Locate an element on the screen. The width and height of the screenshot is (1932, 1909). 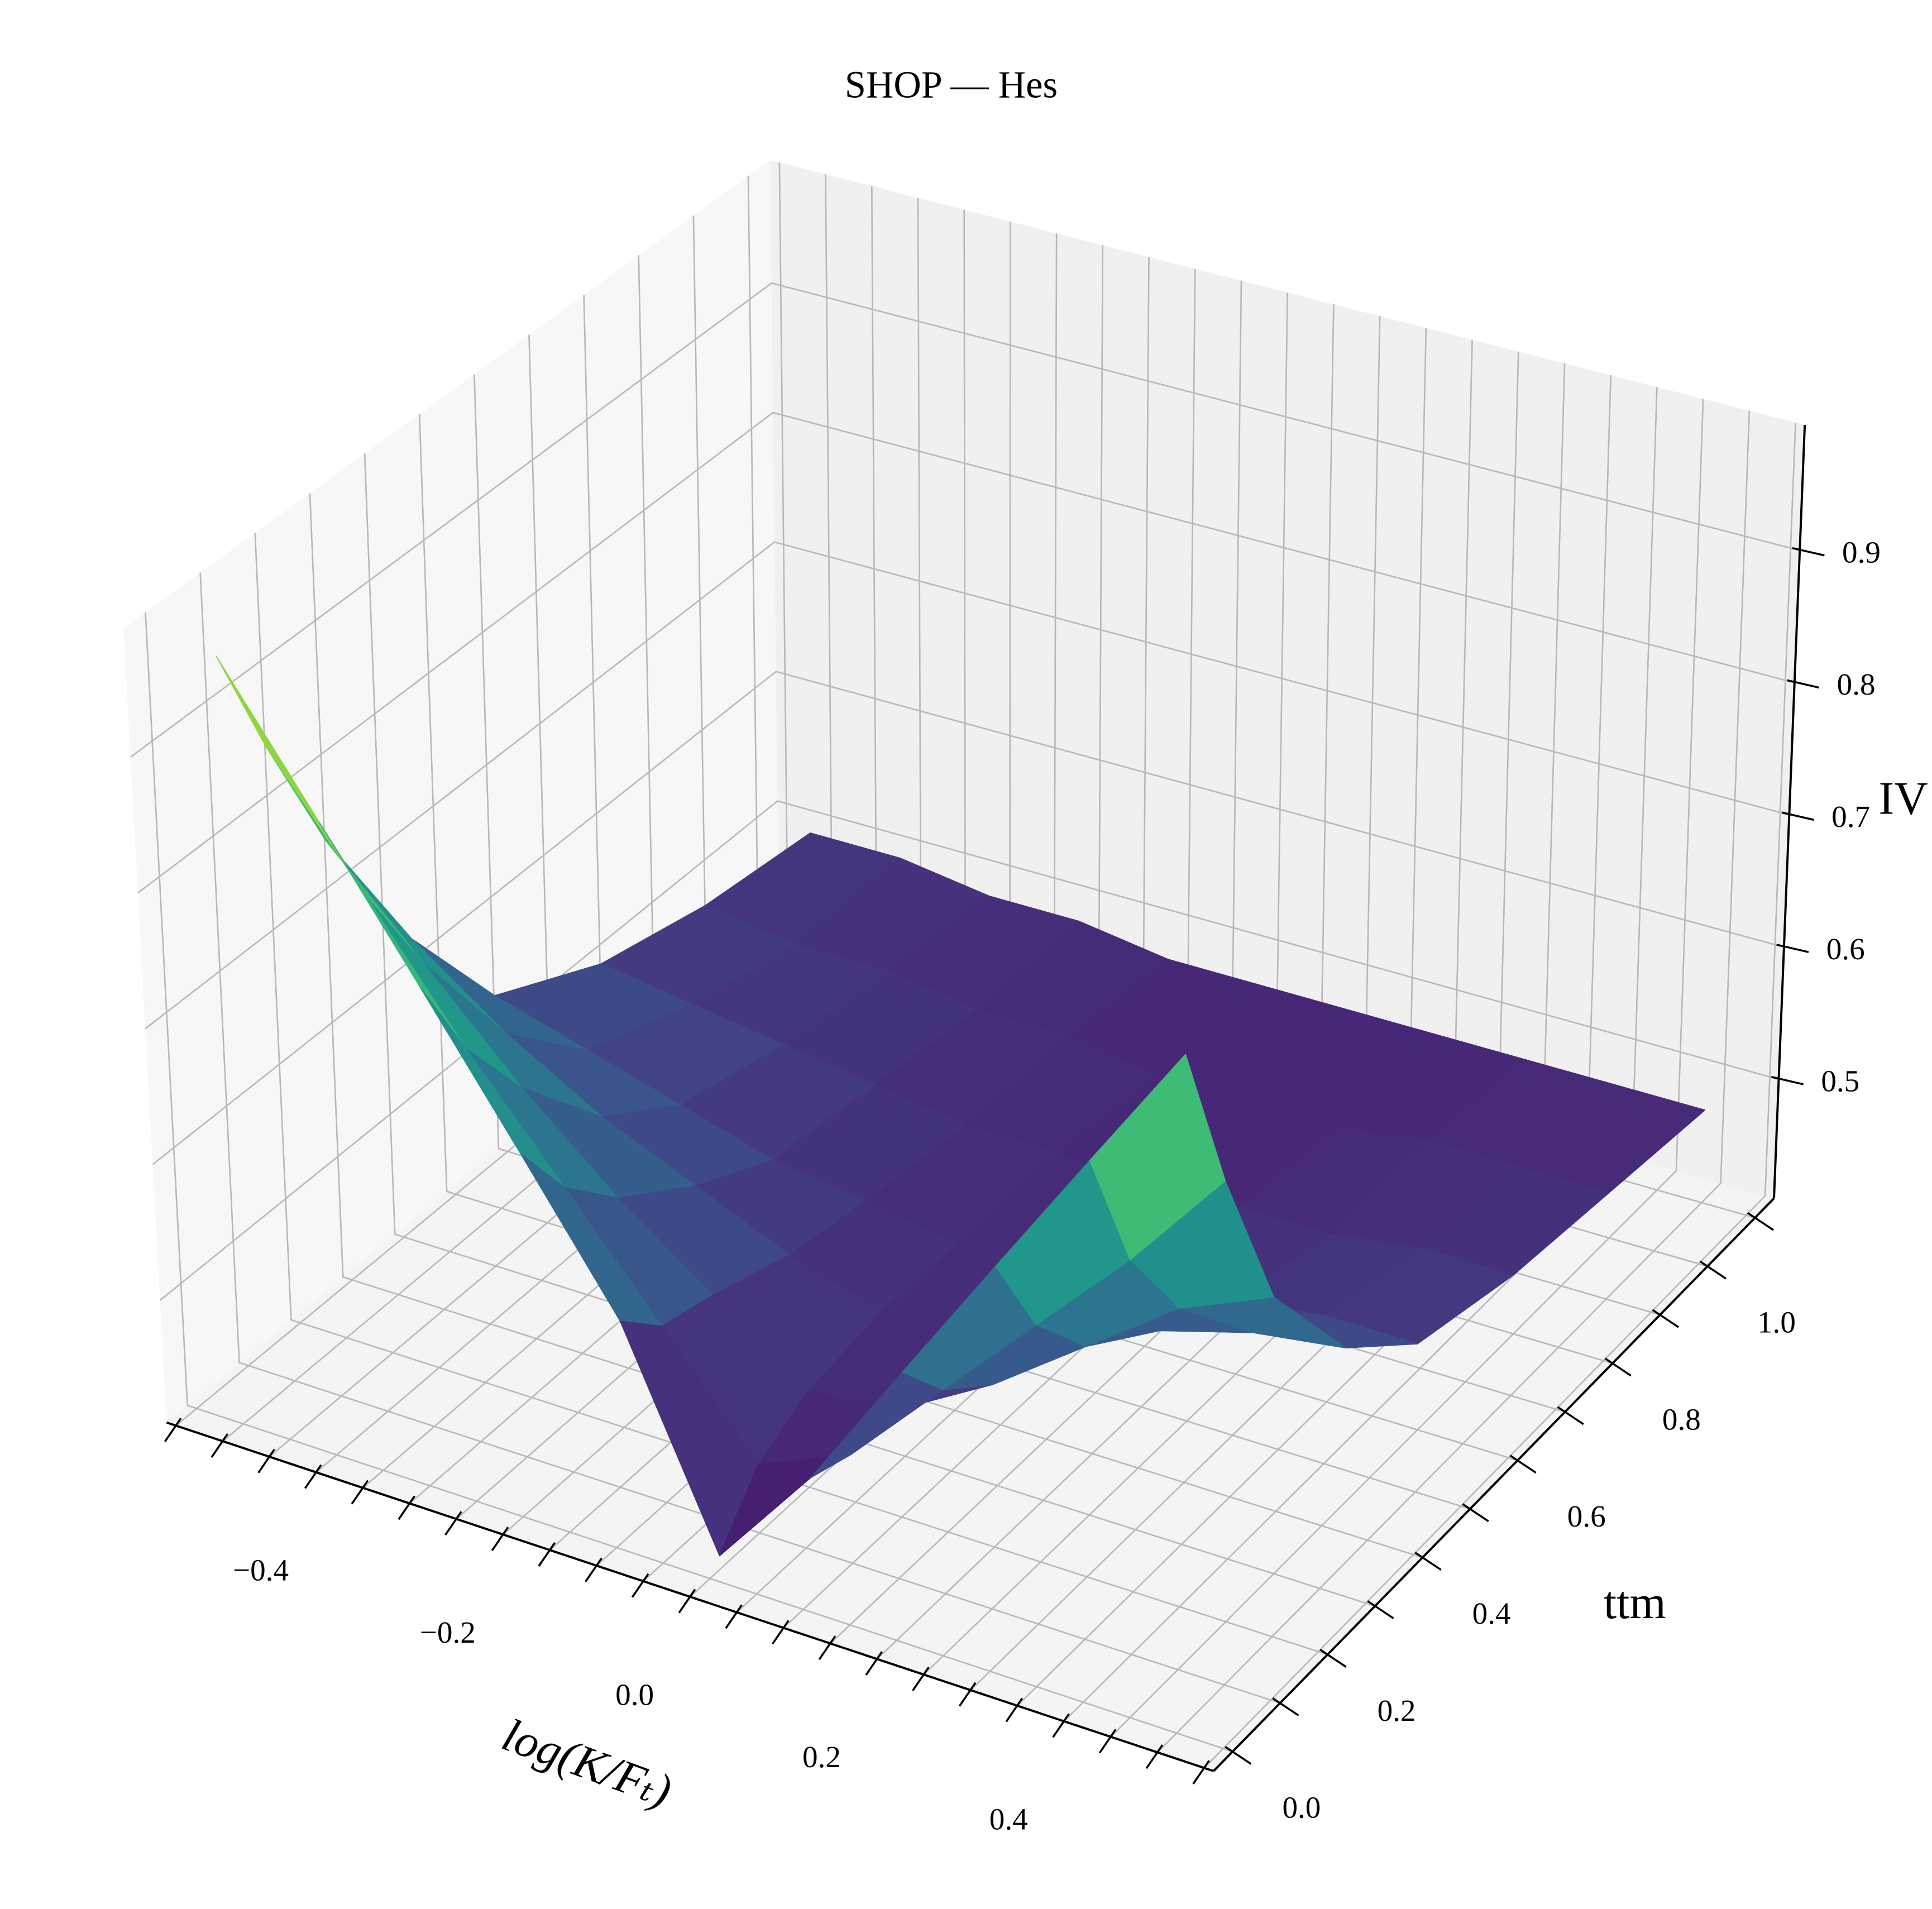
x-tick-label: −0.4 is located at coordinates (261, 1570).